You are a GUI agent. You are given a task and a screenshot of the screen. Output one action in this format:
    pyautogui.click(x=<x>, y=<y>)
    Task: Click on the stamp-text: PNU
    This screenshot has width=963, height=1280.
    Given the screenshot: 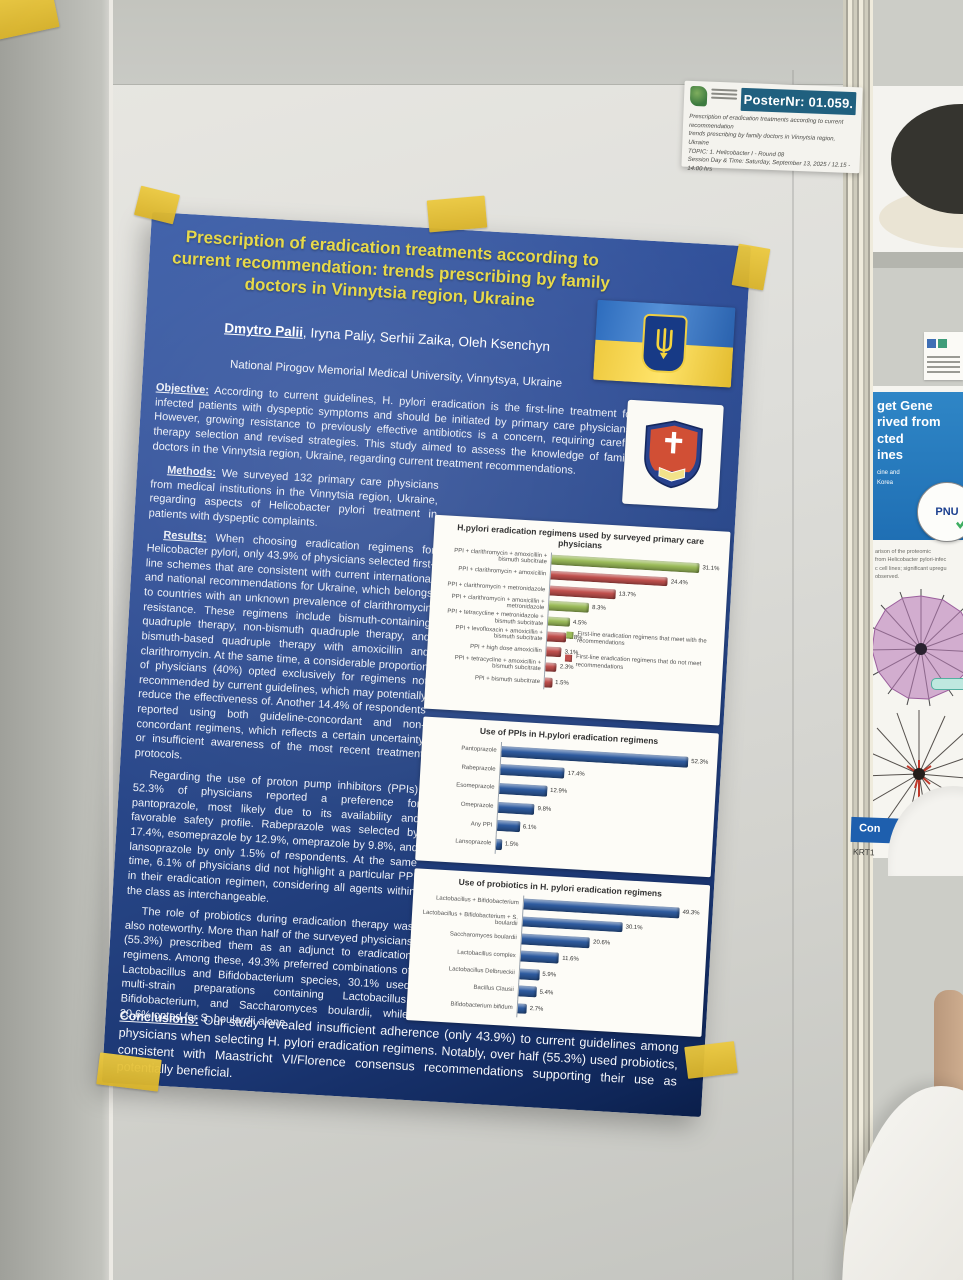 What is the action you would take?
    pyautogui.click(x=947, y=512)
    